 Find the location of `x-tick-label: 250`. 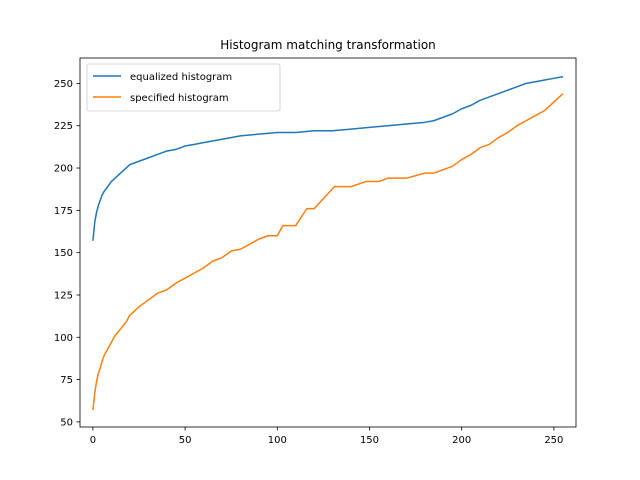

x-tick-label: 250 is located at coordinates (553, 440).